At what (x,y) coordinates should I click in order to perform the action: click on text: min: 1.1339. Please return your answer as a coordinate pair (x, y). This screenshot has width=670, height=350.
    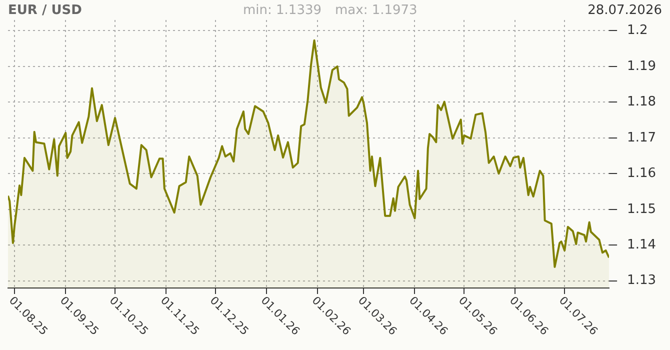
    Looking at the image, I should click on (282, 10).